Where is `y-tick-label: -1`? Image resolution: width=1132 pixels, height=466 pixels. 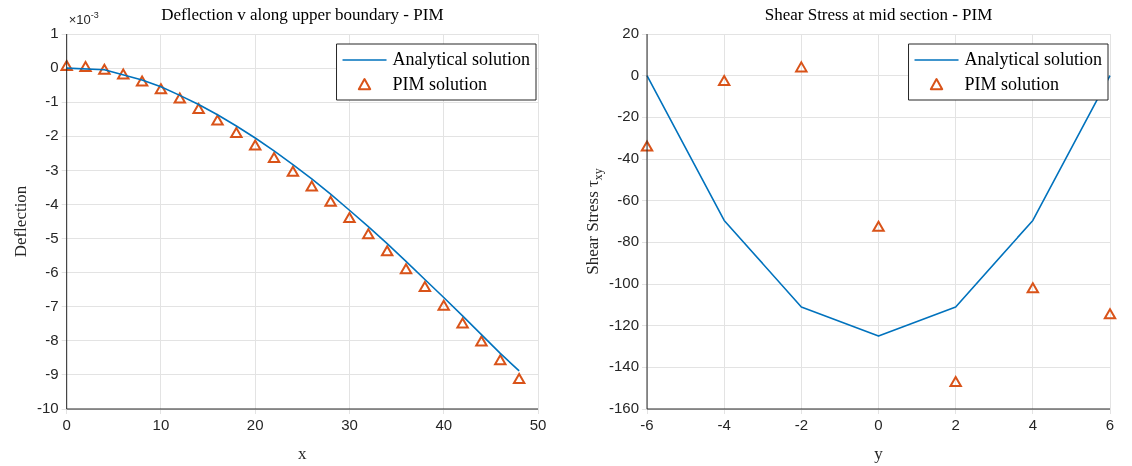
y-tick-label: -1 is located at coordinates (52, 101).